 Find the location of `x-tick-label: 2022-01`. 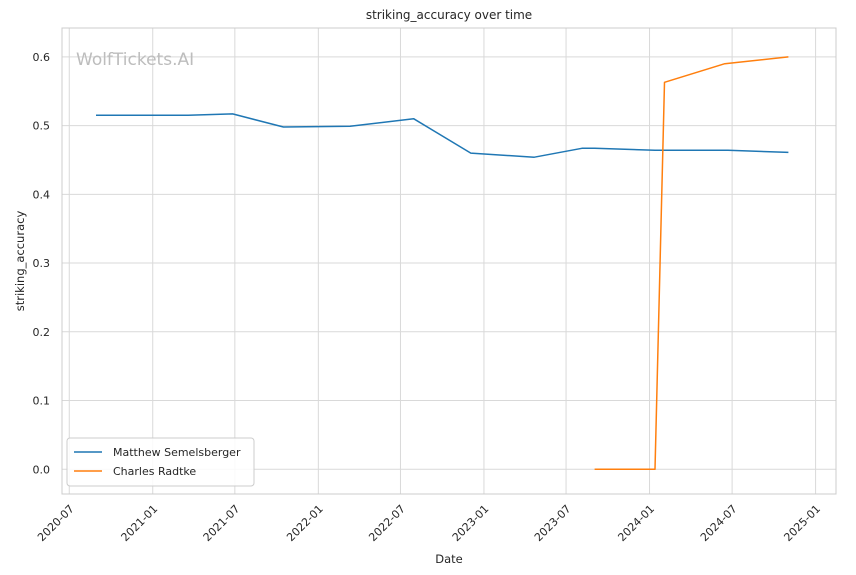

x-tick-label: 2022-01 is located at coordinates (305, 523).